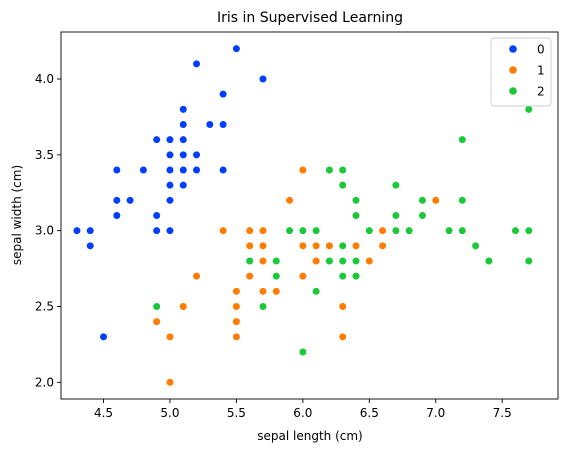 The height and width of the screenshot is (458, 567). I want to click on x-tick-label: 5.5, so click(236, 413).